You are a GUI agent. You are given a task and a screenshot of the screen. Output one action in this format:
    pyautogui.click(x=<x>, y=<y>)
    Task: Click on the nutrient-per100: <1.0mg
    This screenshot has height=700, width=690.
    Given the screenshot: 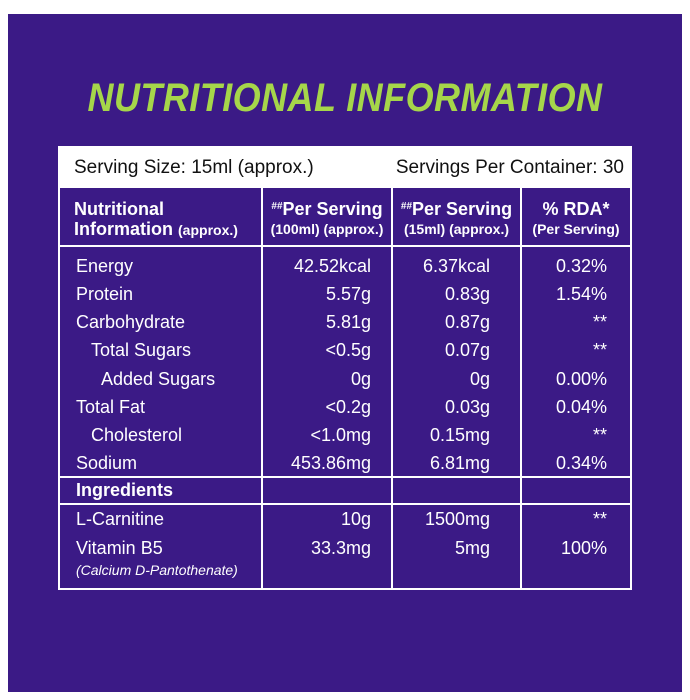 What is the action you would take?
    pyautogui.click(x=340, y=435)
    